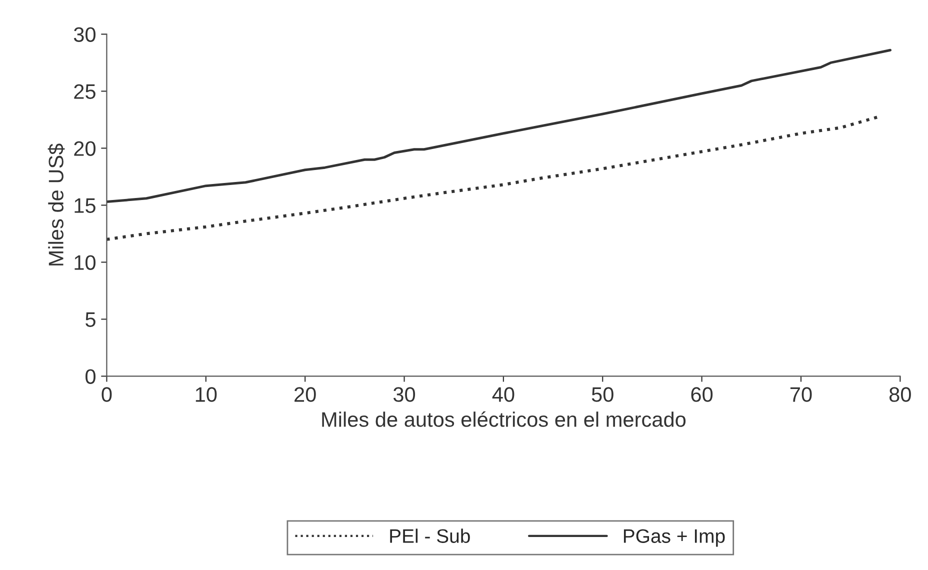 This screenshot has height=570, width=928. Describe the element at coordinates (801, 394) in the screenshot. I see `x-tick-label: 70` at that location.